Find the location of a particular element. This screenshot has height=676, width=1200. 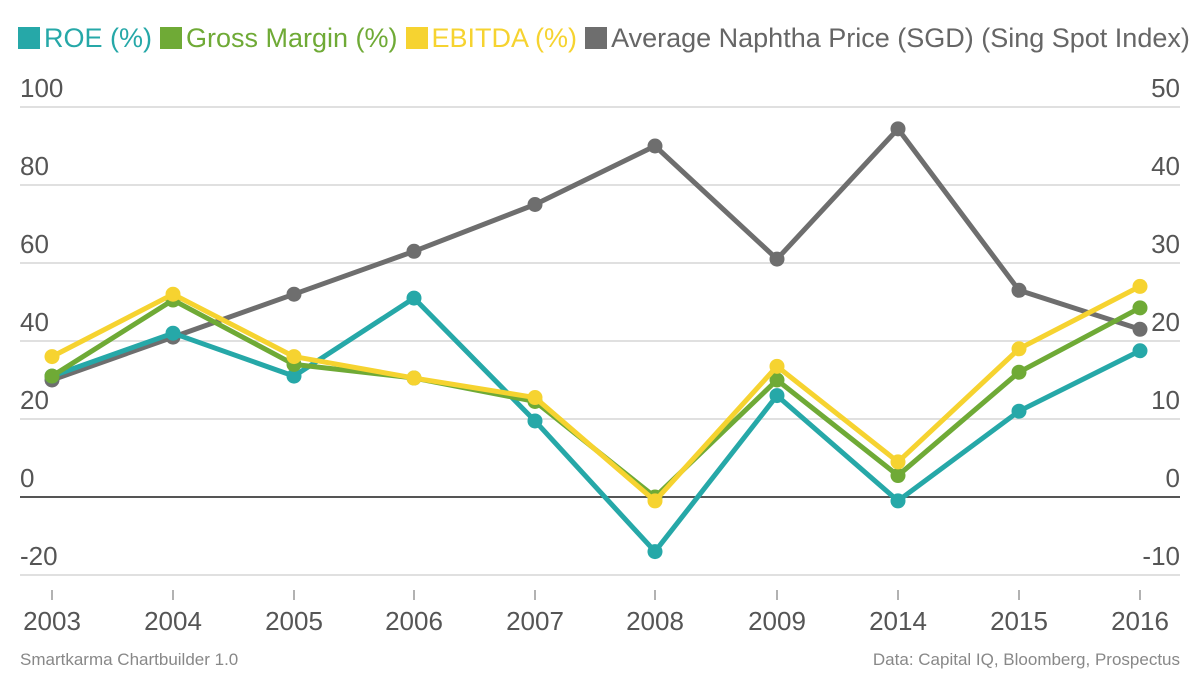

legend-label-gross-margin: Gross Margin (%) is located at coordinates (292, 37).